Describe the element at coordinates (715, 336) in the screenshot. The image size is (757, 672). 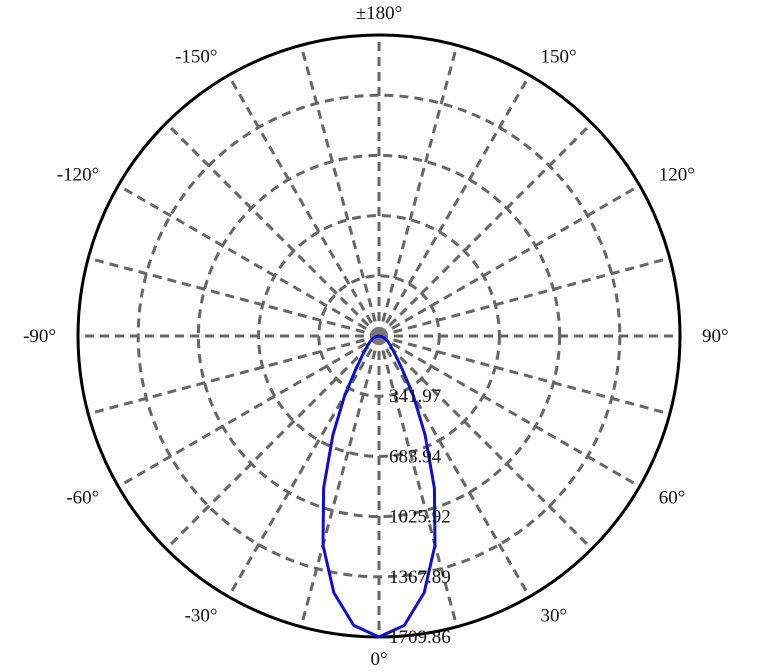
I see `angle-label: 90°` at that location.